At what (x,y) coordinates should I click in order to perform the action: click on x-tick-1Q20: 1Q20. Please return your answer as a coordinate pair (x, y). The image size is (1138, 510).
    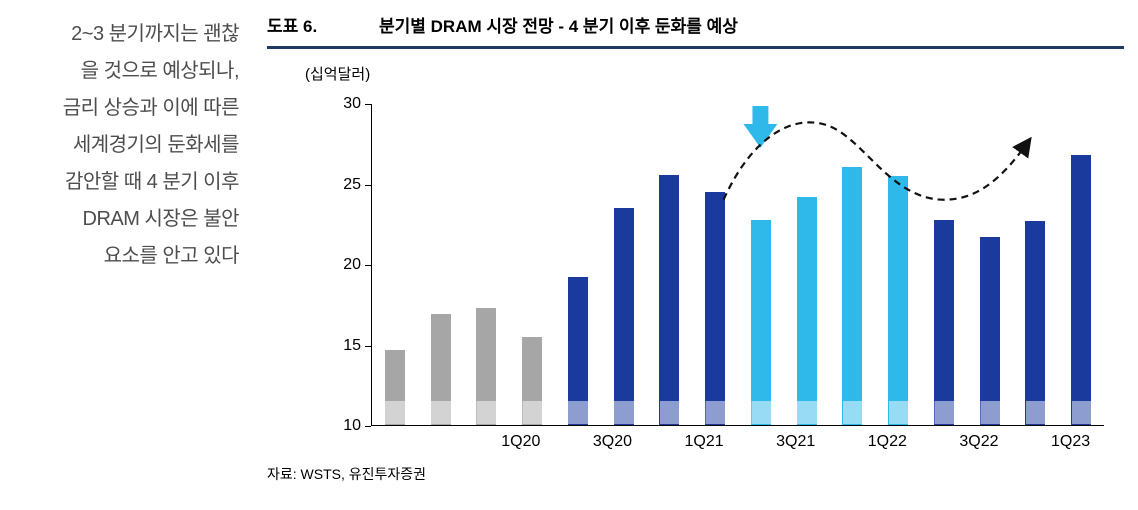
    Looking at the image, I should click on (521, 441).